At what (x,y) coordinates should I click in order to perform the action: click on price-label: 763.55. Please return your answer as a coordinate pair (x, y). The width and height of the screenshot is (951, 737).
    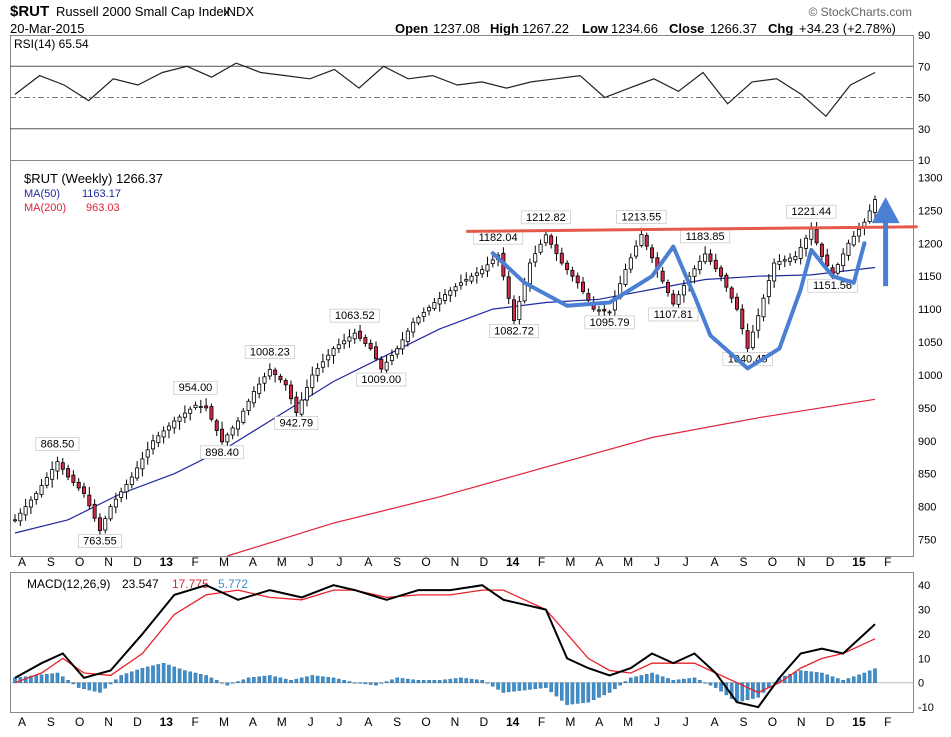
    Looking at the image, I should click on (100, 542).